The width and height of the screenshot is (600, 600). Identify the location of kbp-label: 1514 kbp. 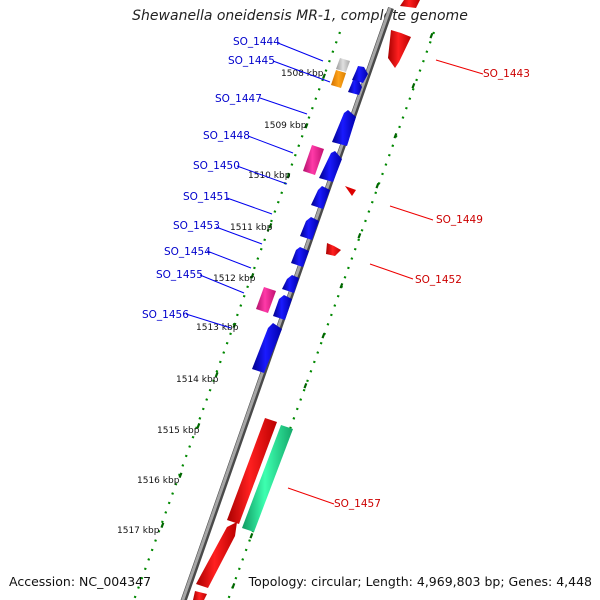
(197, 380).